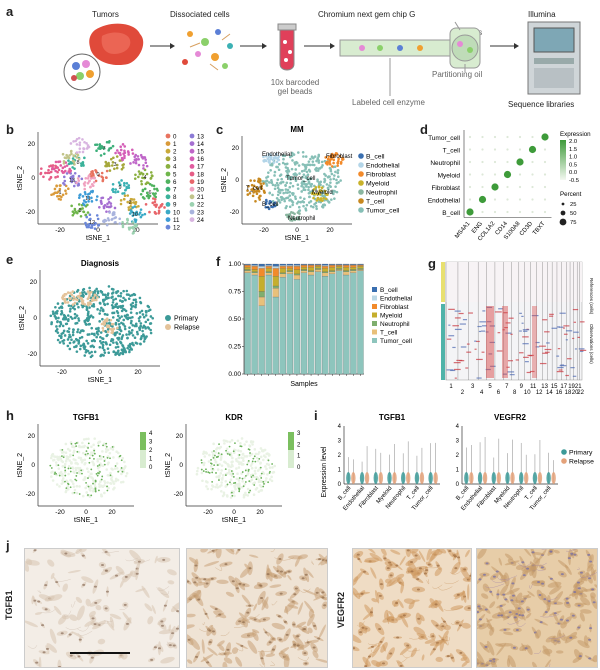 This screenshot has height=670, width=600. What do you see at coordinates (316, 415) in the screenshot?
I see `panel-label-i: i` at bounding box center [316, 415].